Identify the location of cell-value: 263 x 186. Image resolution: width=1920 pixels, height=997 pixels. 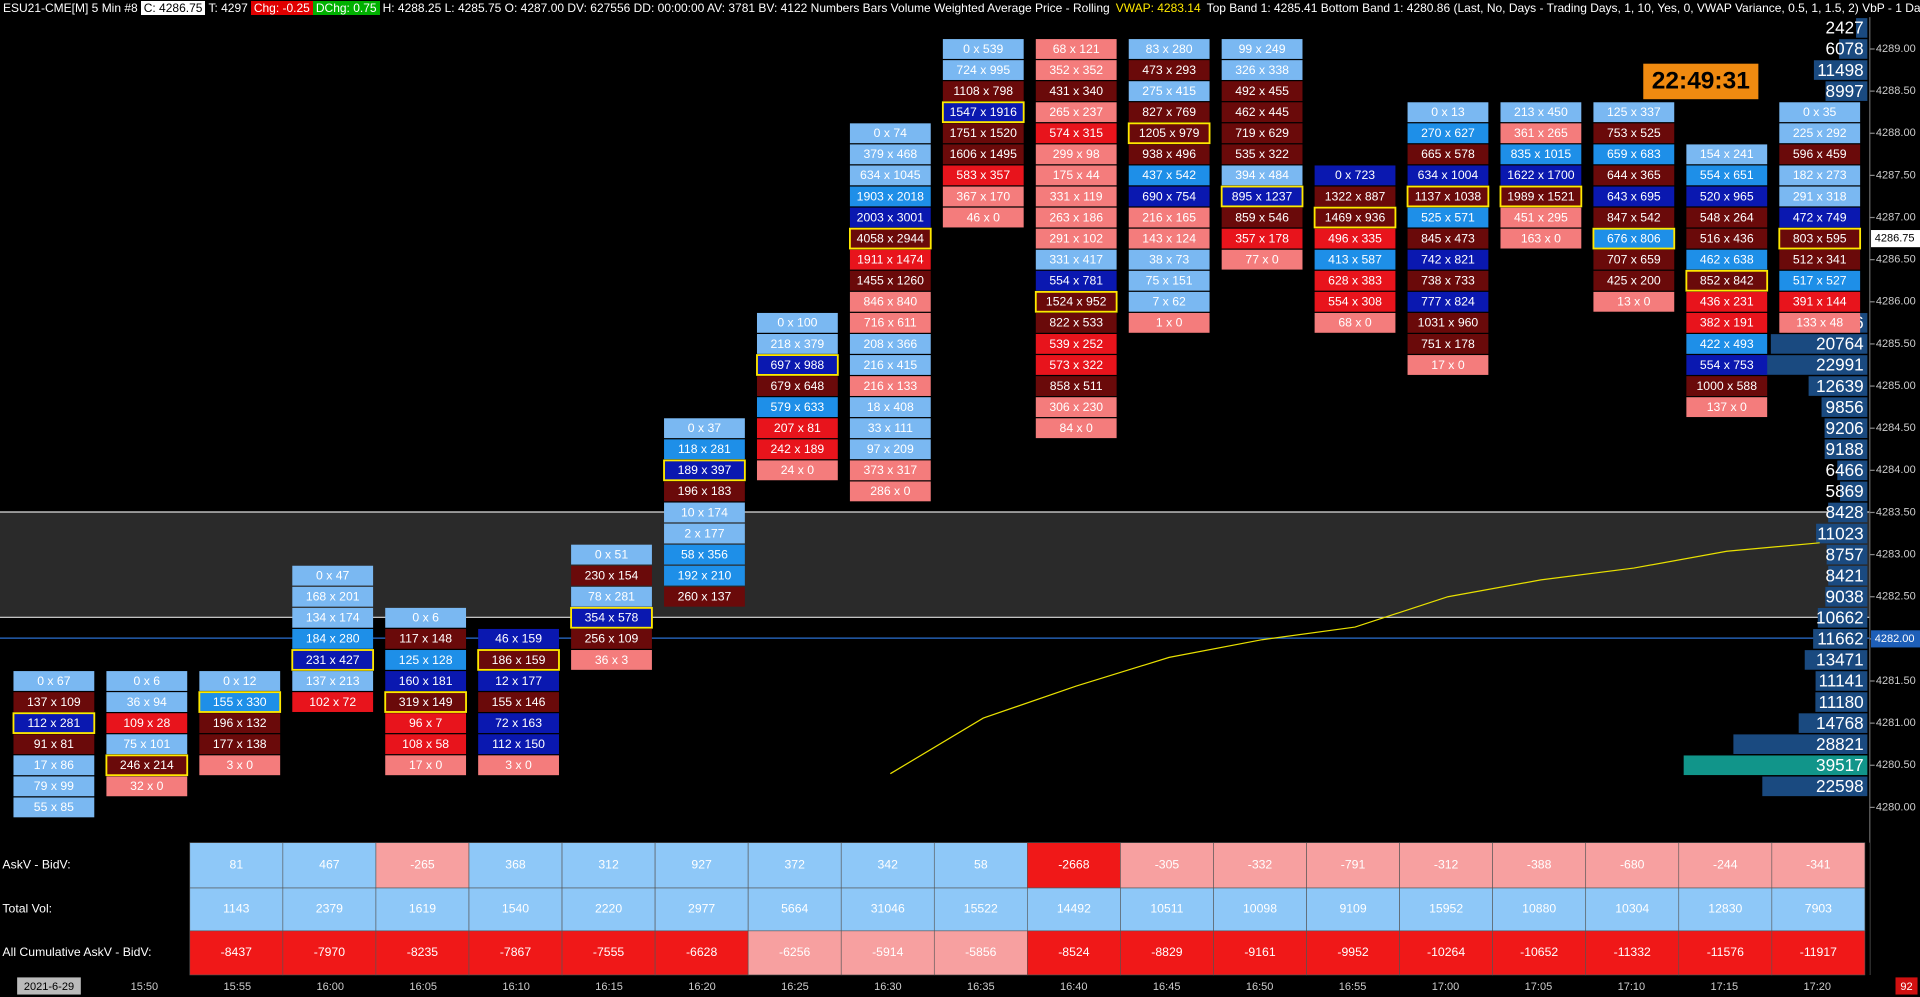
(1076, 217).